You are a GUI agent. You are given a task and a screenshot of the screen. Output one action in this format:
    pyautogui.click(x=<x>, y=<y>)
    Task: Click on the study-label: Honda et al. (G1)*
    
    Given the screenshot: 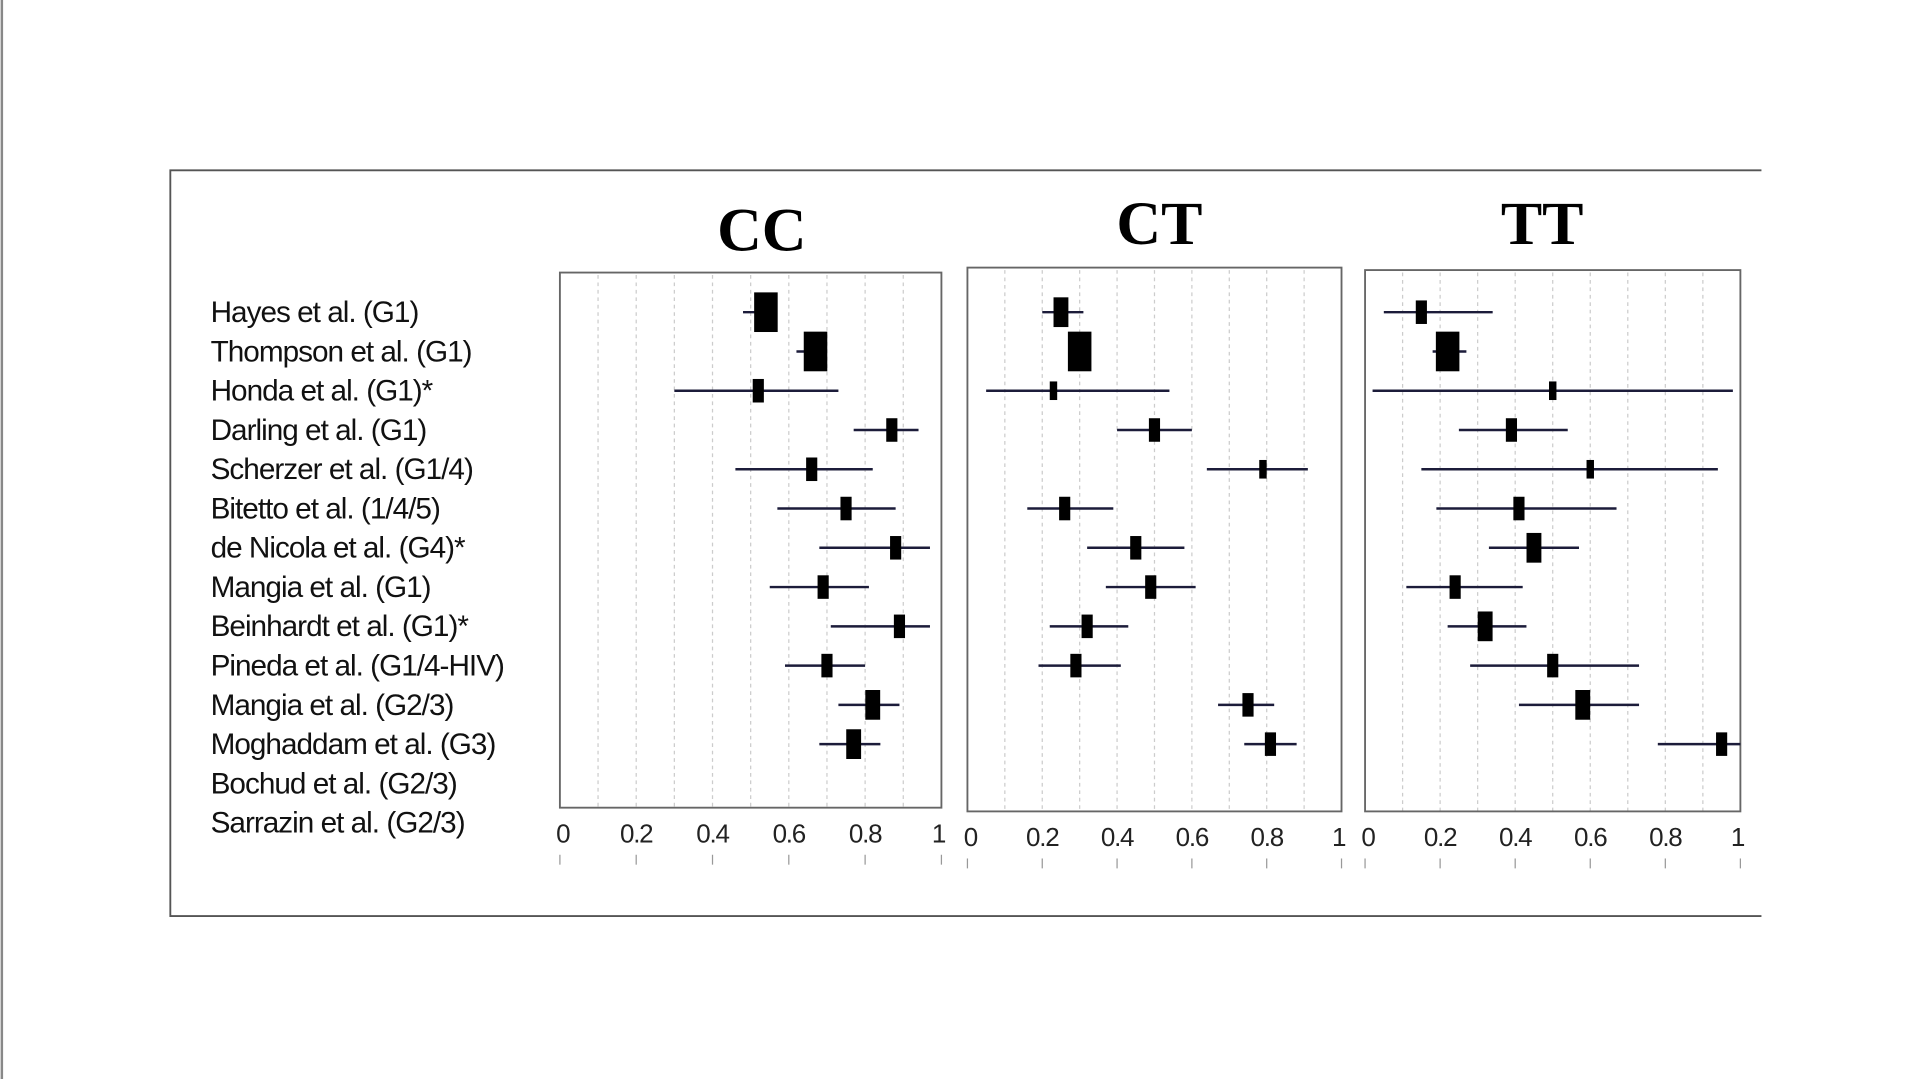 What is the action you would take?
    pyautogui.click(x=322, y=391)
    